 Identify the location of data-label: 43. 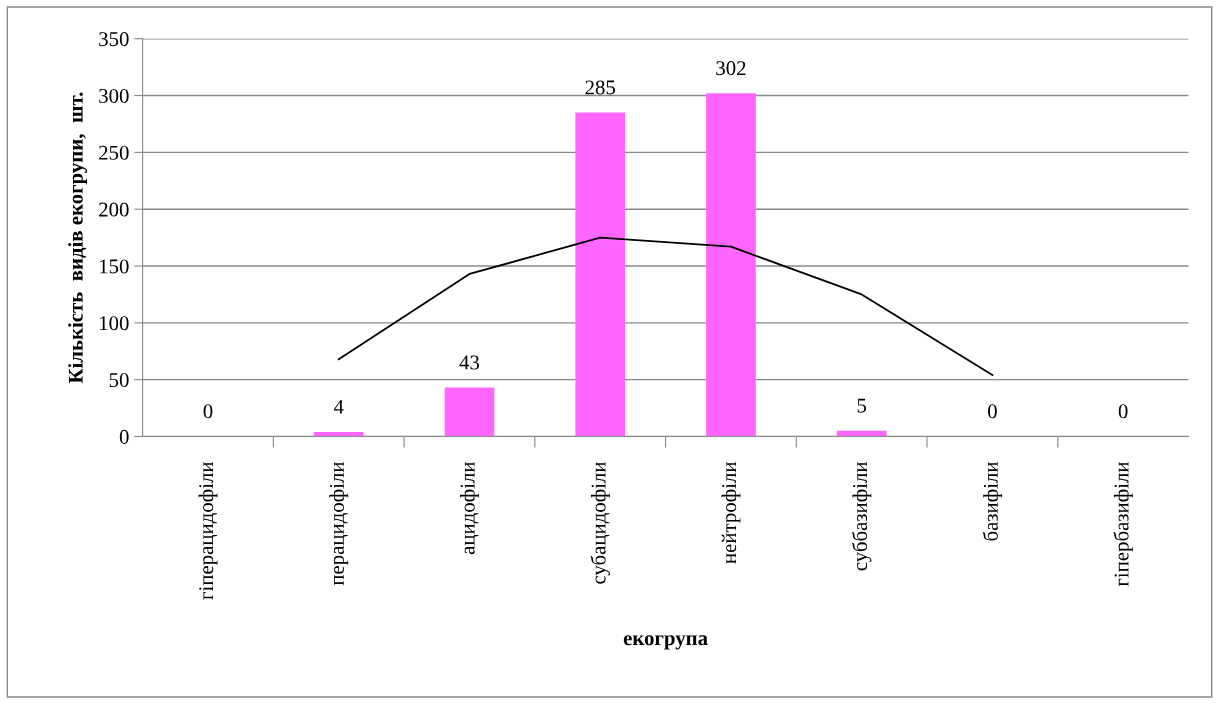
(469, 362).